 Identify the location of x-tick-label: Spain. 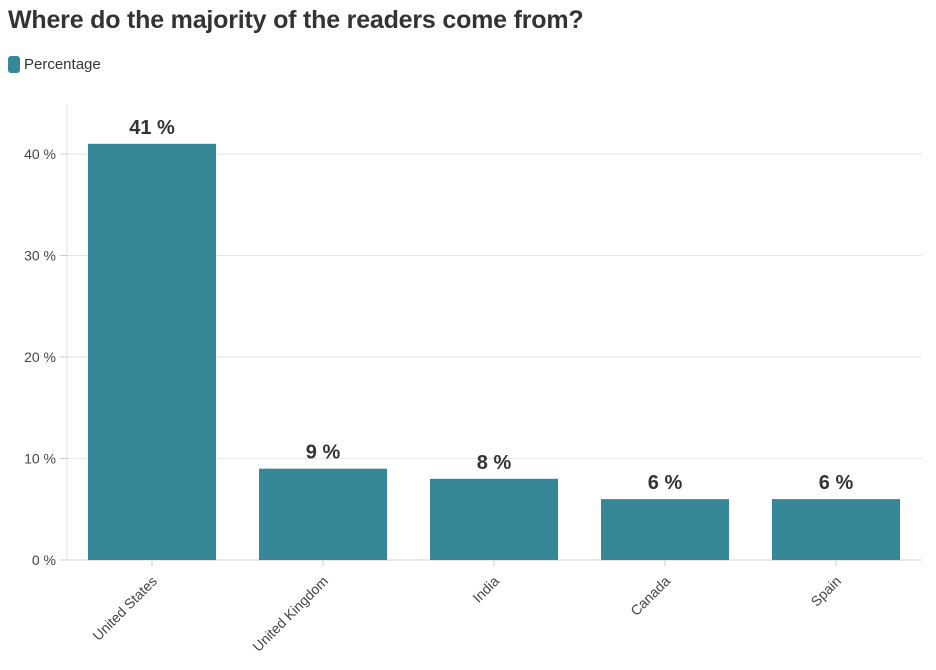
(825, 591).